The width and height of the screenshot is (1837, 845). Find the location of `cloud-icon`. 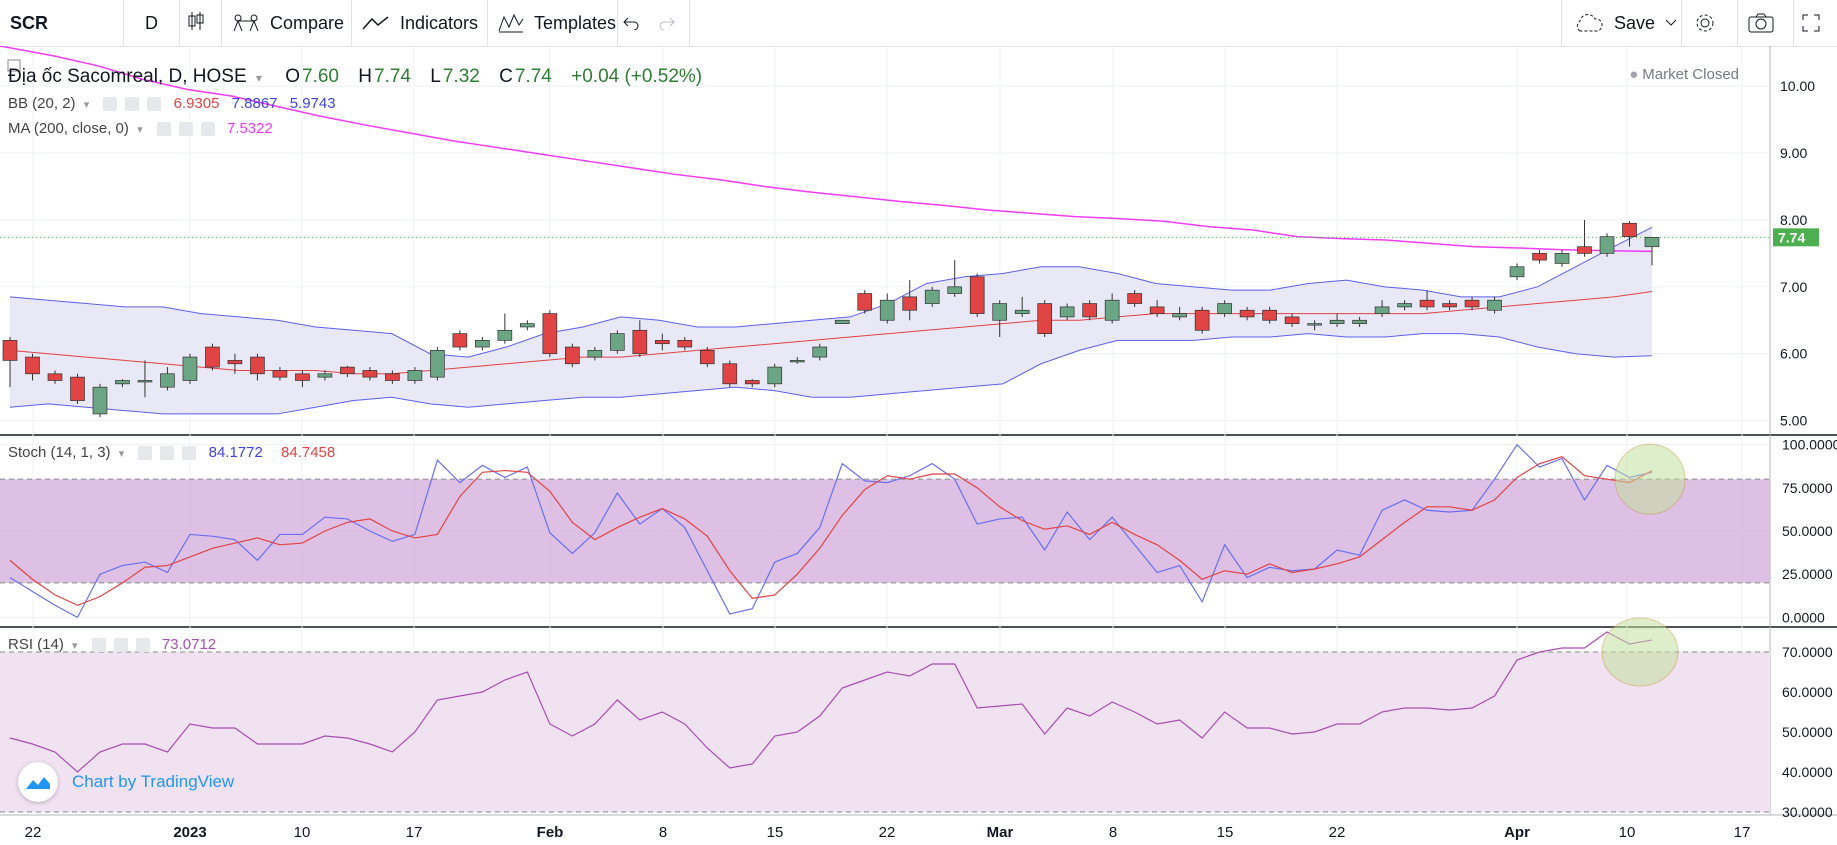

cloud-icon is located at coordinates (1593, 23).